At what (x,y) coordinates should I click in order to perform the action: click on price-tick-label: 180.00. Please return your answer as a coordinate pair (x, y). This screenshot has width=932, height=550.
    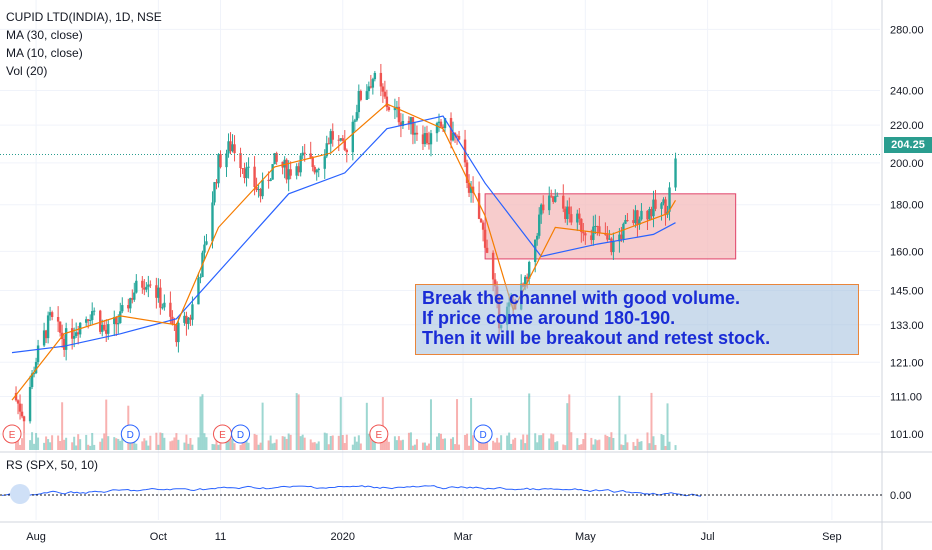
    Looking at the image, I should click on (907, 206).